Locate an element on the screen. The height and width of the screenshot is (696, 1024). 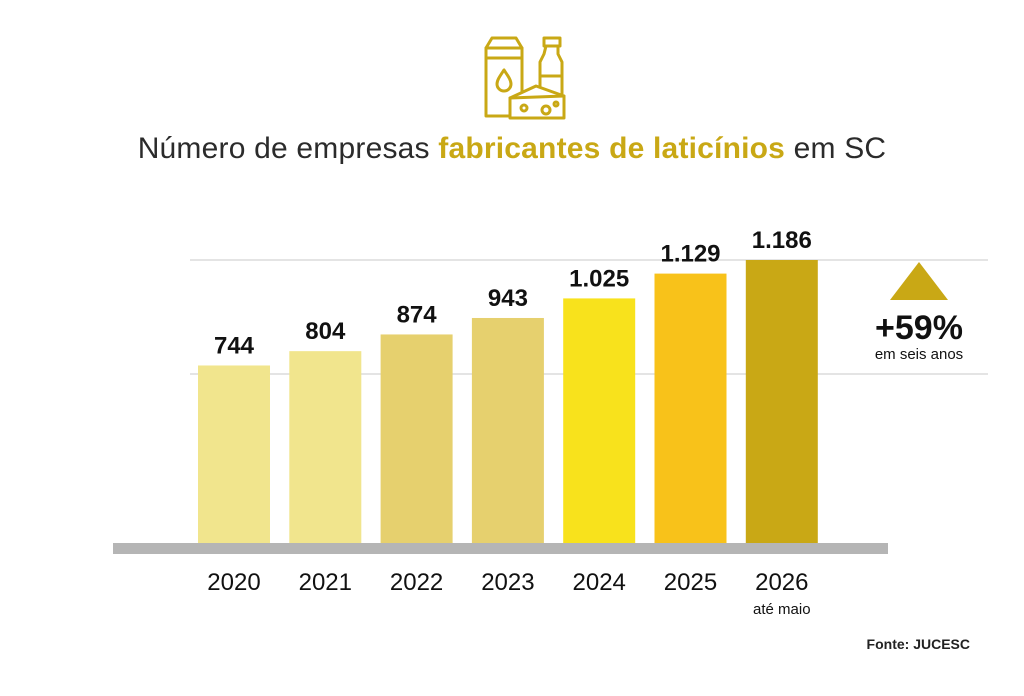
bar-2025 is located at coordinates (690, 408).